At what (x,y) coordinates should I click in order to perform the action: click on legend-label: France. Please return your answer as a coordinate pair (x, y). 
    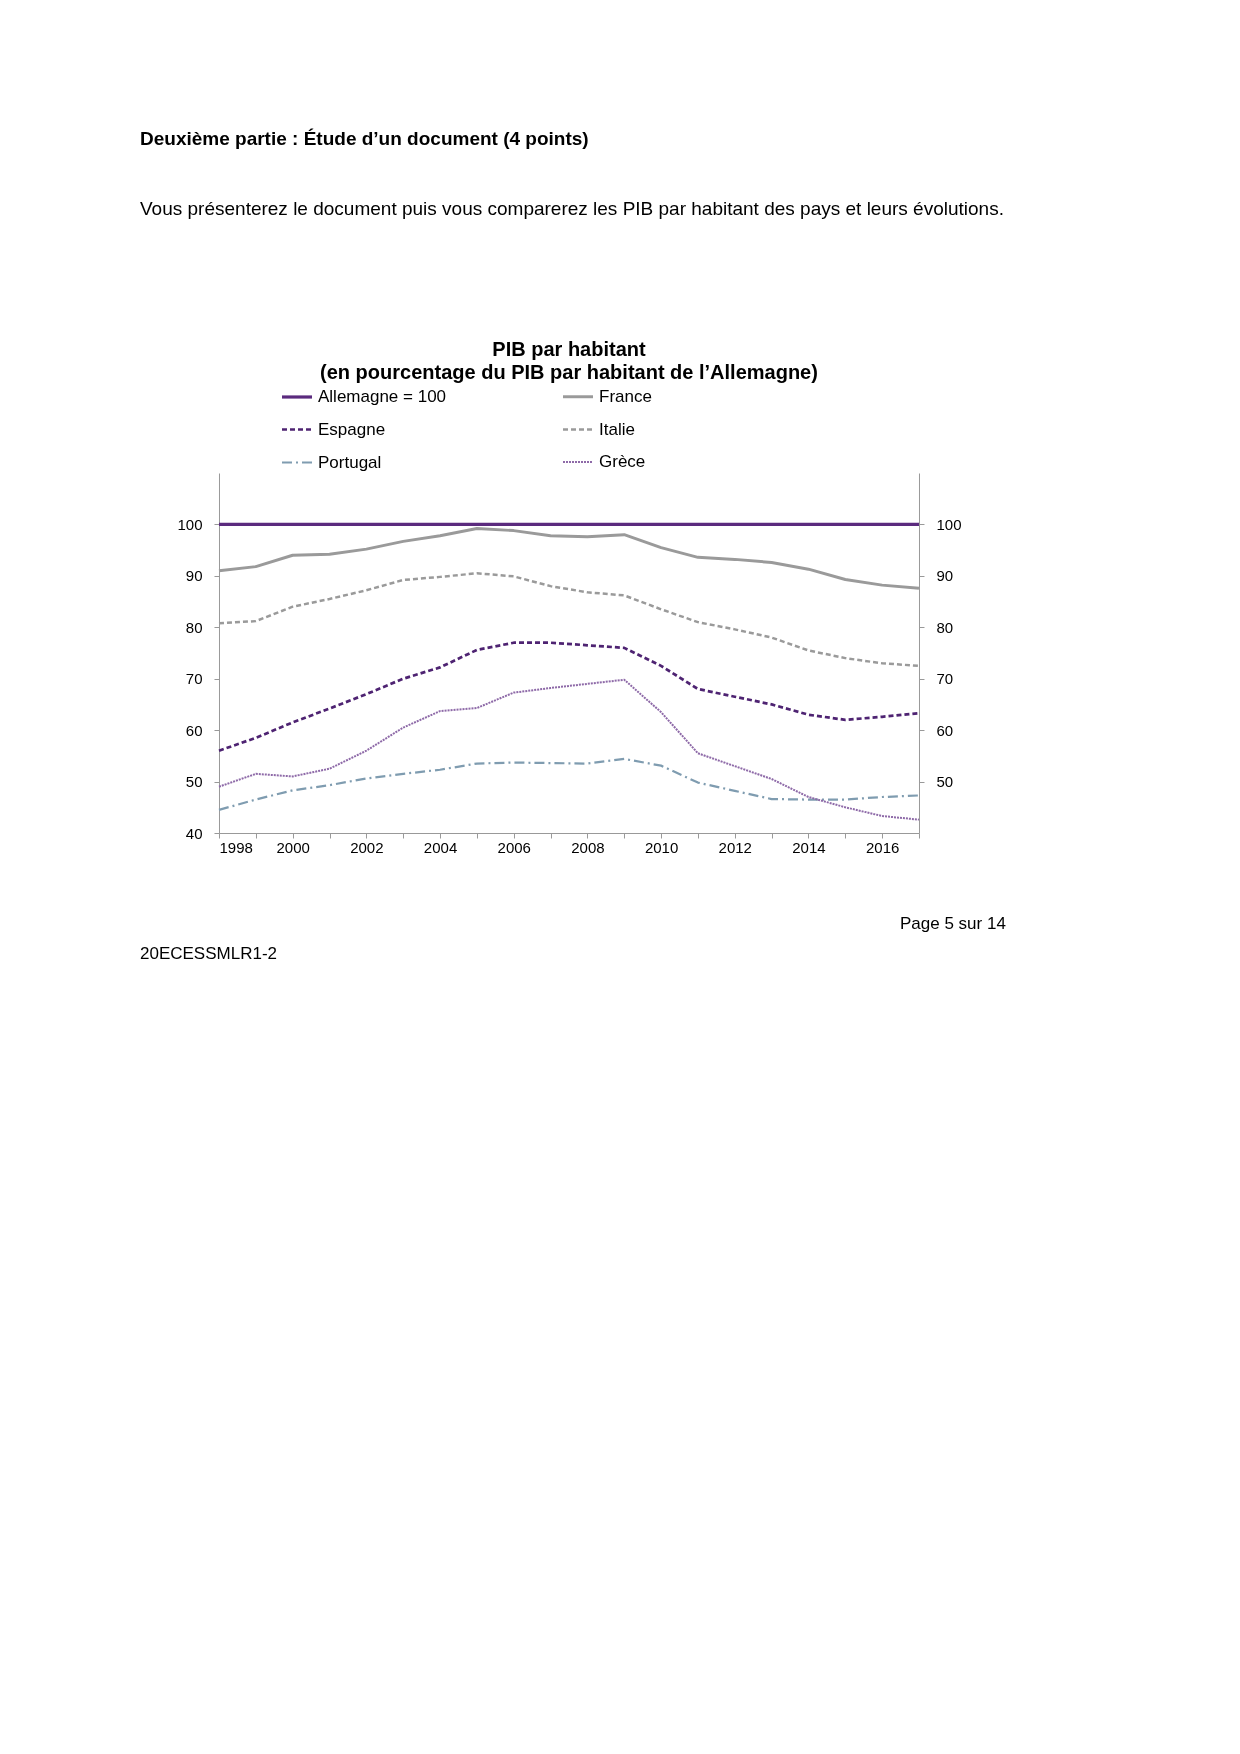
    Looking at the image, I should click on (625, 396).